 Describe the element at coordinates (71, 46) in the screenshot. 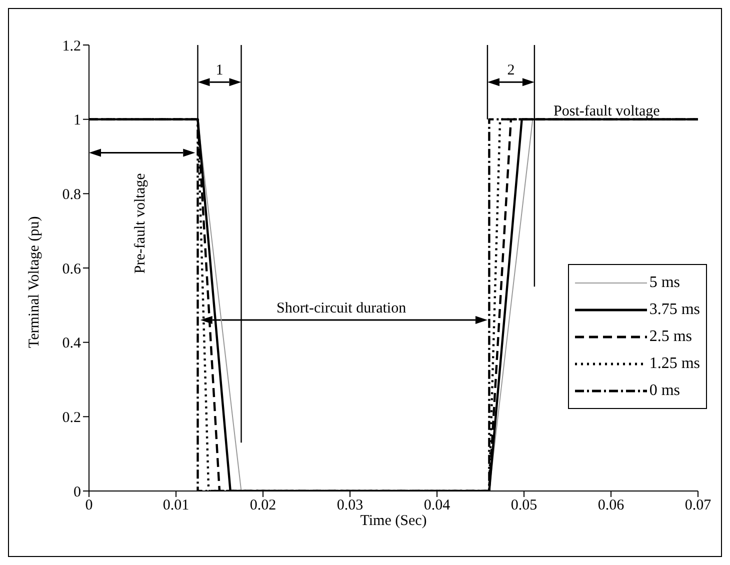

I see `y-tick-label: 1.2` at that location.